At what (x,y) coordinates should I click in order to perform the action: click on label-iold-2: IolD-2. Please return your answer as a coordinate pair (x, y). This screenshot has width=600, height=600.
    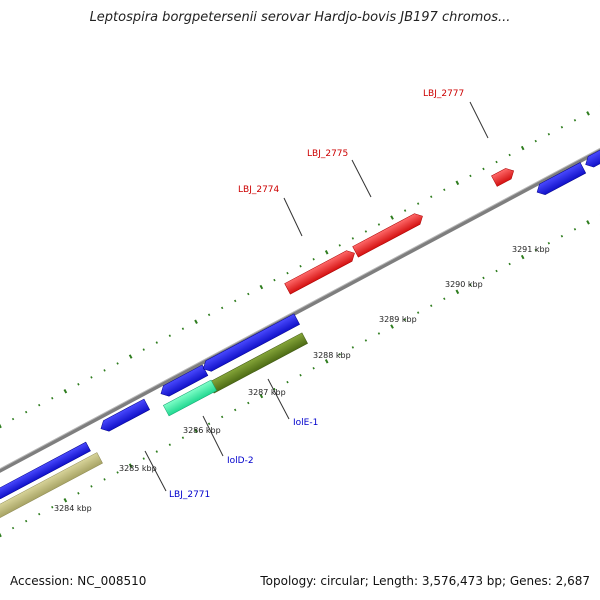
    Looking at the image, I should click on (240, 461).